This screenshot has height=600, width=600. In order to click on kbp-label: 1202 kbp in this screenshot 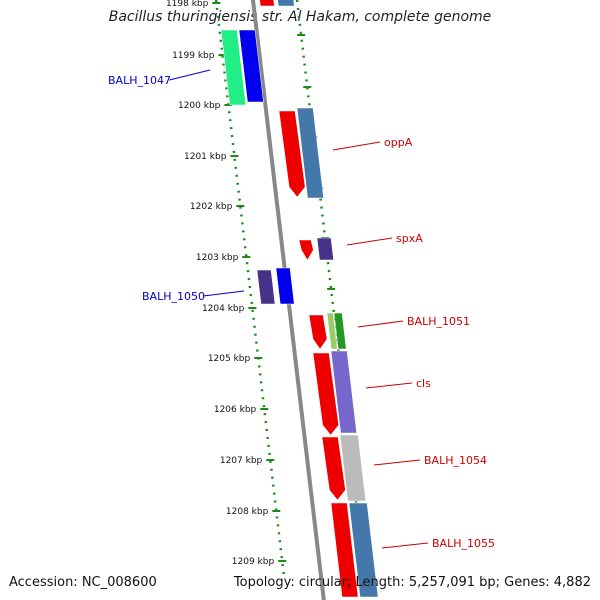, I will do `click(211, 207)`.